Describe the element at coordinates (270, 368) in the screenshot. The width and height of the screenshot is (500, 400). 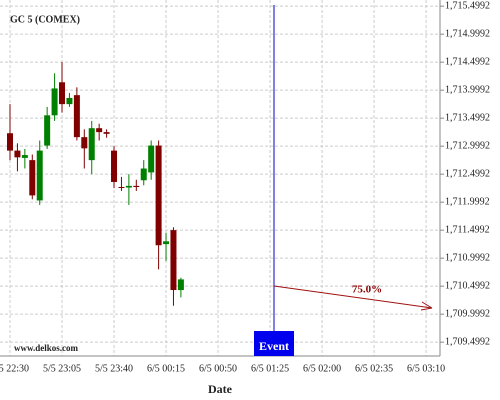
I see `x-tick-label: 6/5 01:25` at that location.